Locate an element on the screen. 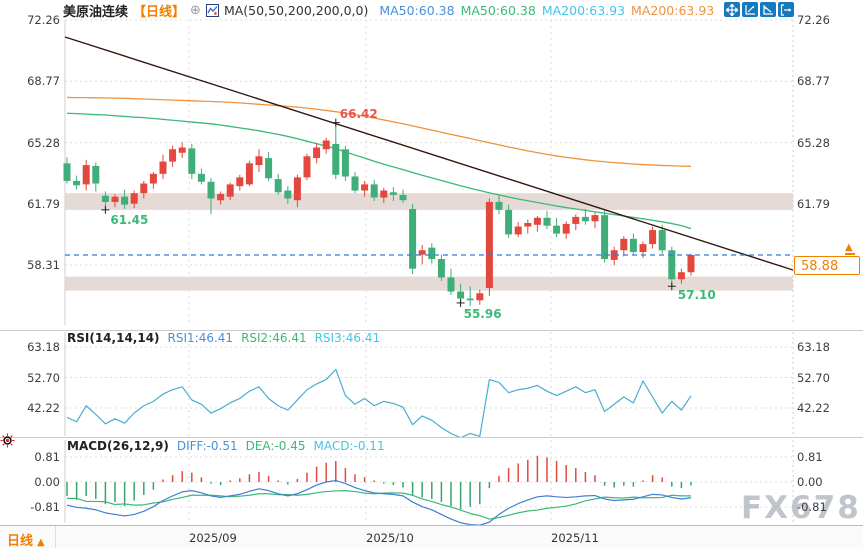  diff-line is located at coordinates (379, 502).